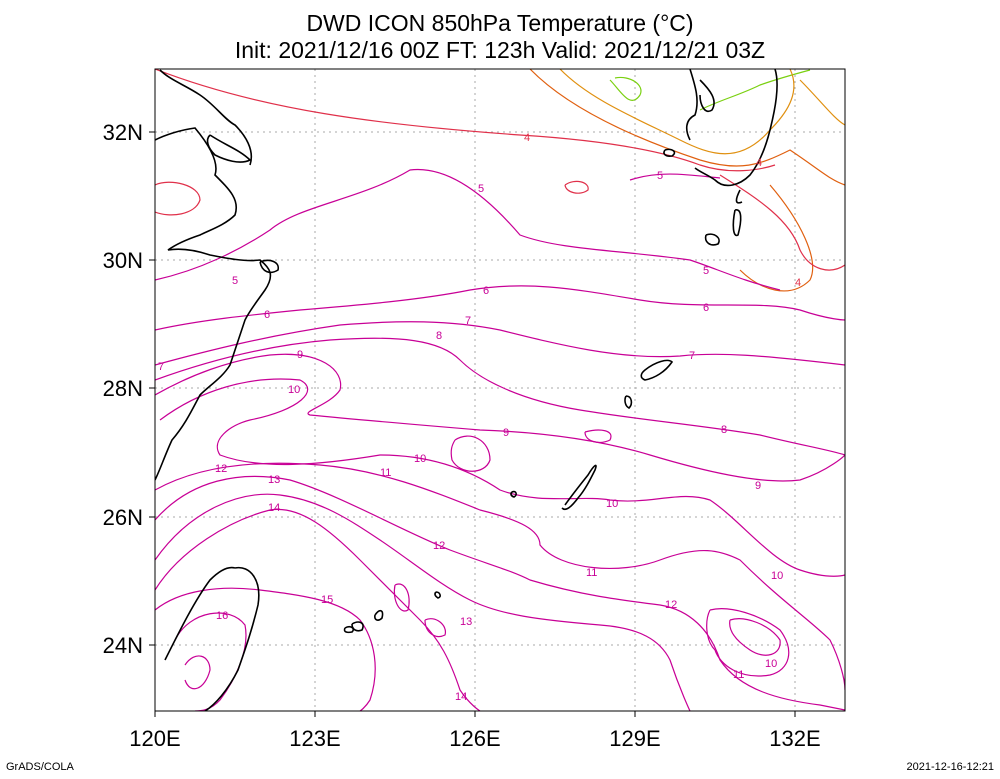  I want to click on yonaguni, so click(437, 595).